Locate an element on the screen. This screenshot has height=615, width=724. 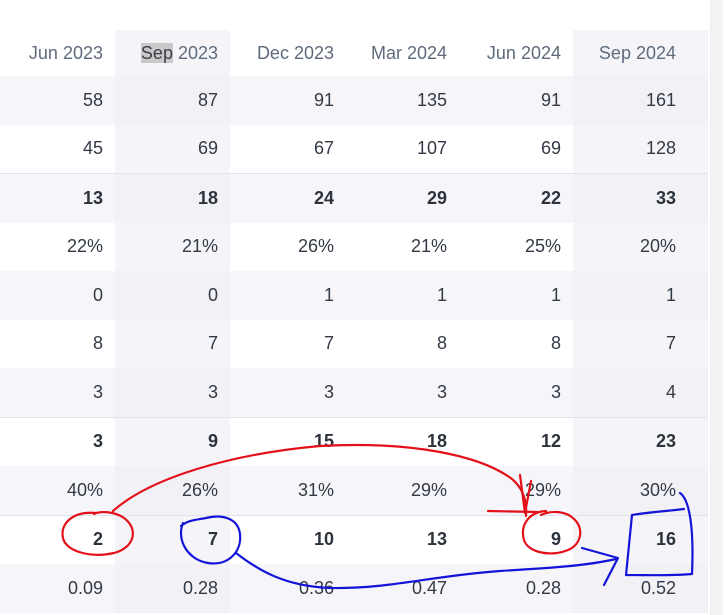
column-header-sep-2023: Sep 2023 is located at coordinates (172, 53).